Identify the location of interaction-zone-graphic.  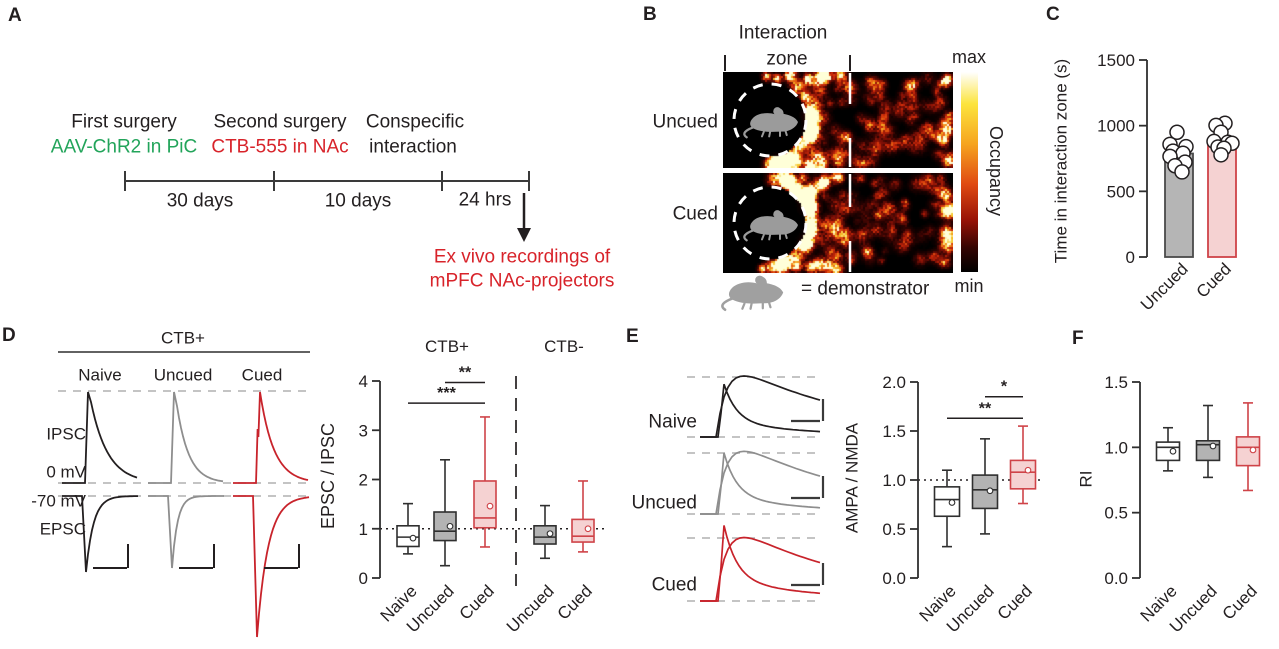
(786, 183).